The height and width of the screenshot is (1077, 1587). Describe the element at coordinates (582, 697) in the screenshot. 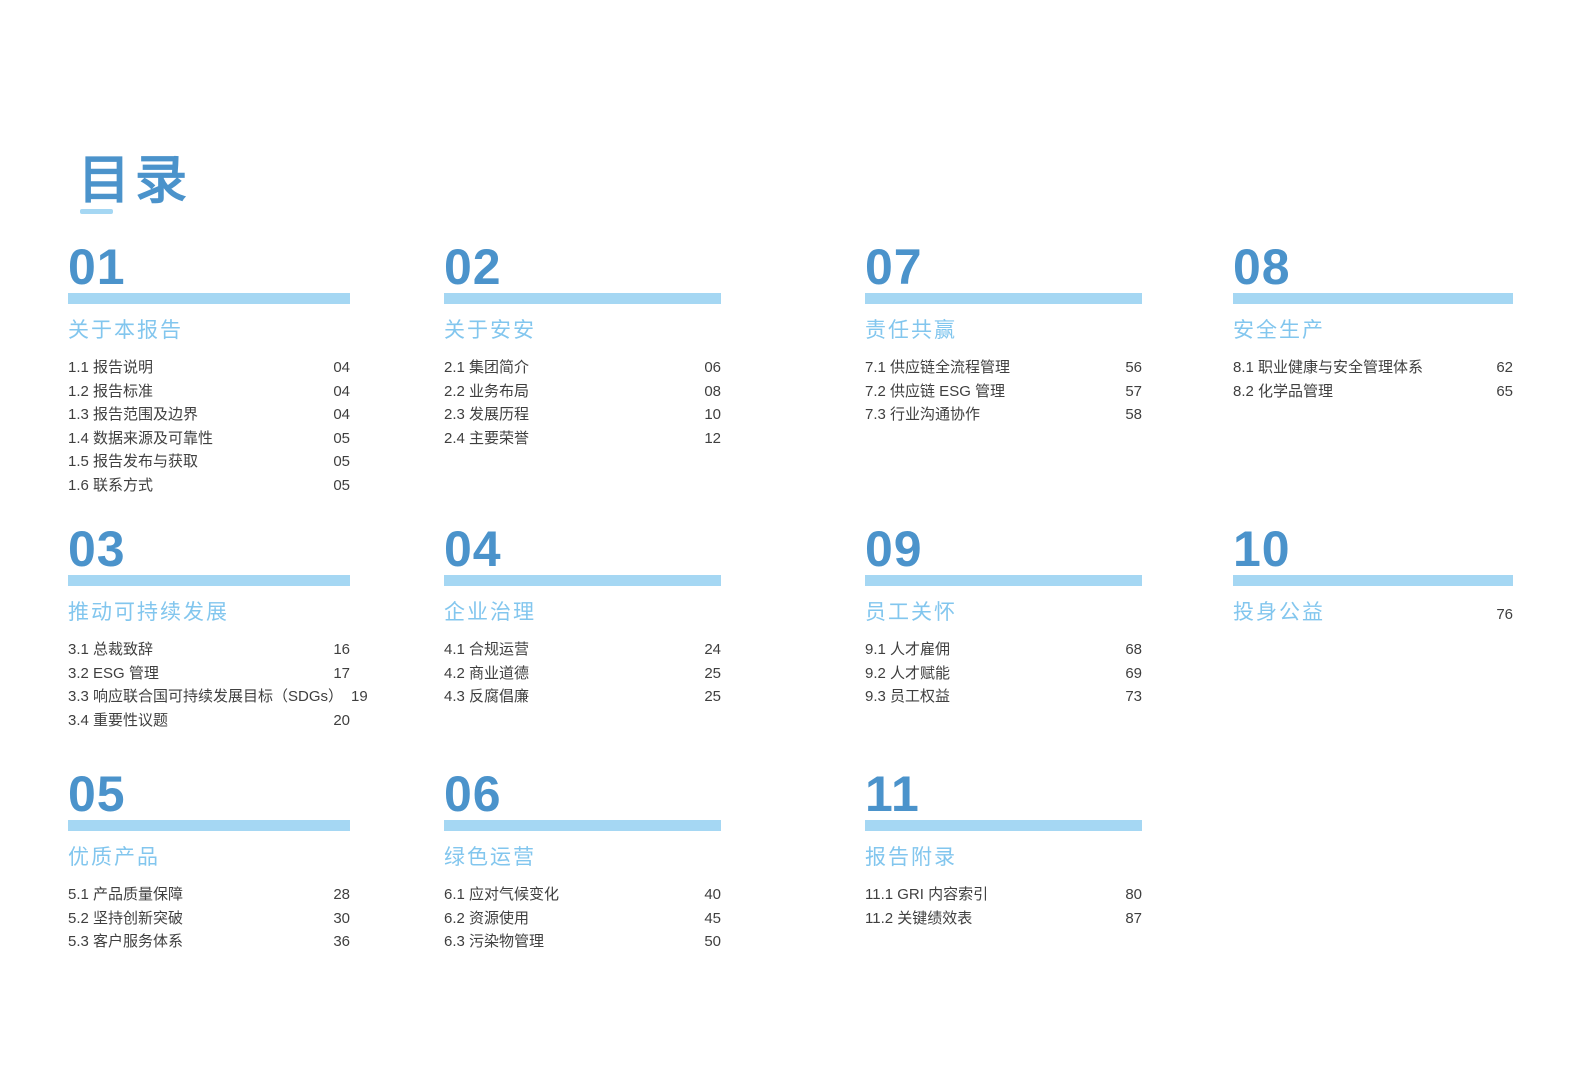

I see `toc-item: 4.3 反腐倡廉 25` at that location.